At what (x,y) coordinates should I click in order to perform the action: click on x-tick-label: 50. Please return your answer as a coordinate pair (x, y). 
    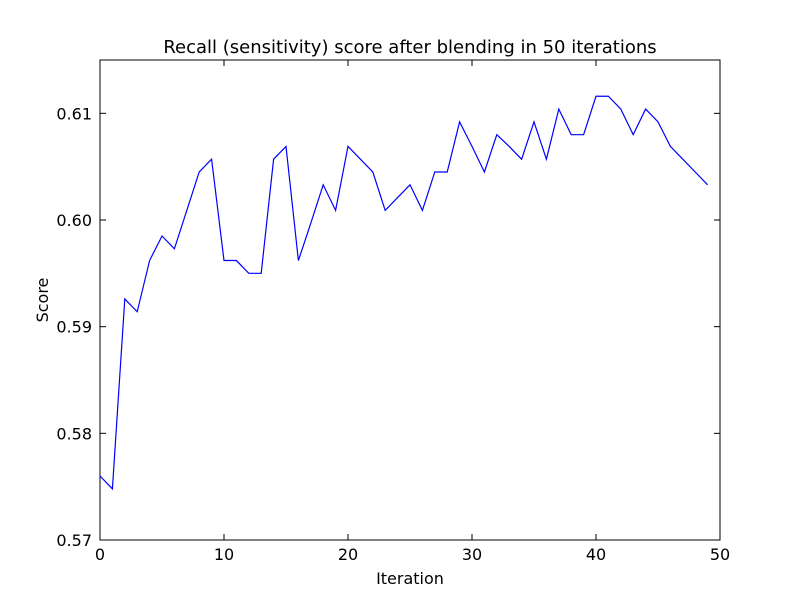
    Looking at the image, I should click on (720, 554).